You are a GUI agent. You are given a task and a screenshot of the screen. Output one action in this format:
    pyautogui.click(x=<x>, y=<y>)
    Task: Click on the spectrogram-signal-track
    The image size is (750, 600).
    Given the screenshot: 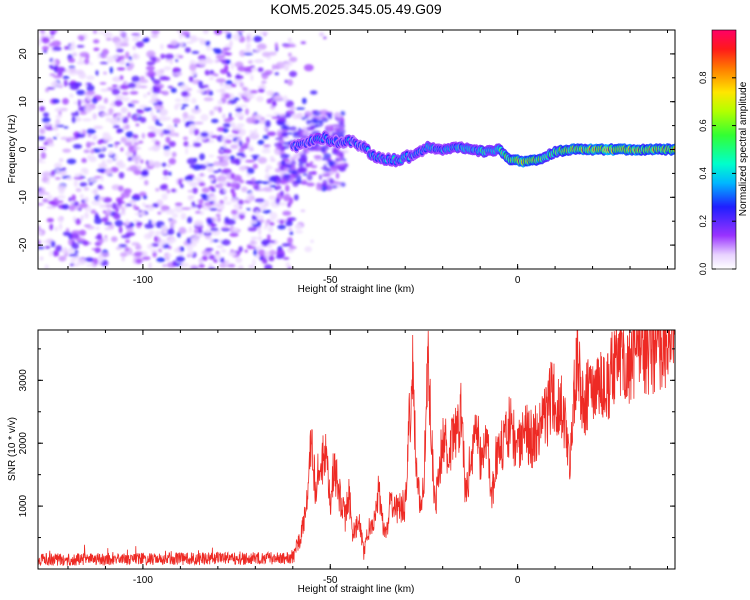 What is the action you would take?
    pyautogui.click(x=482, y=149)
    